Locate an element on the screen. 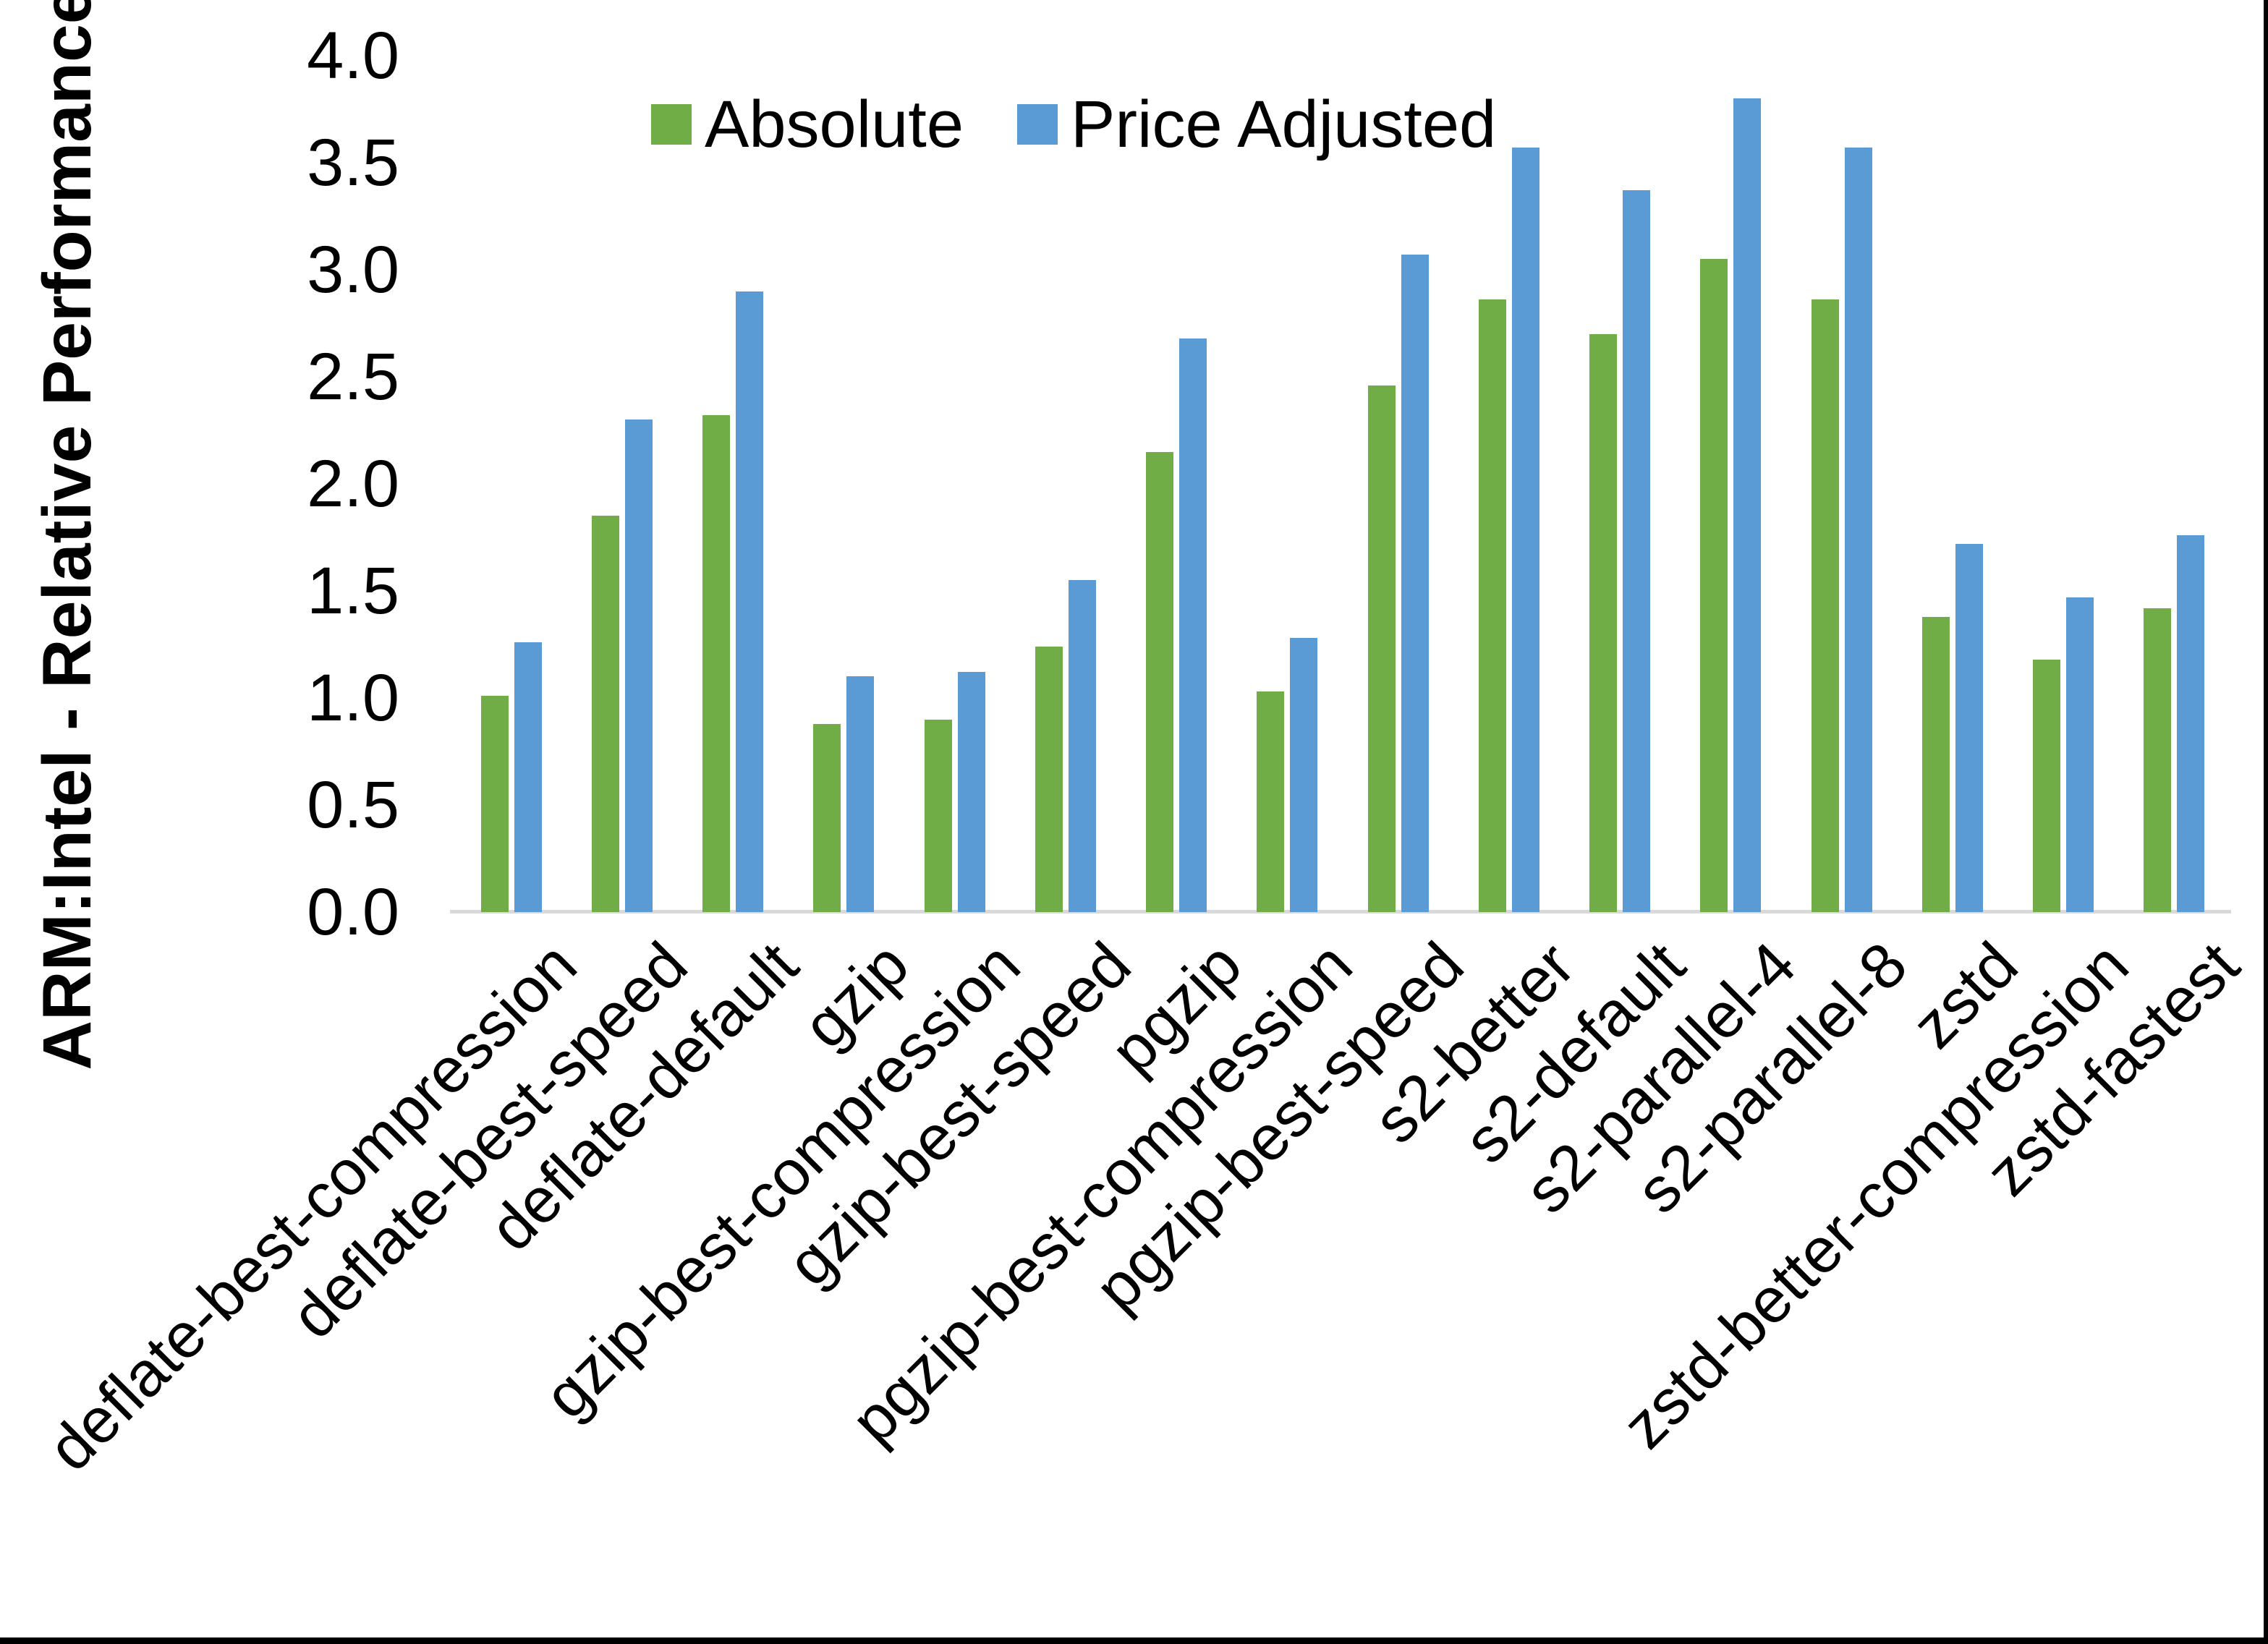 This screenshot has height=1644, width=2268. bar-absolute-deflate-best-compression is located at coordinates (495, 804).